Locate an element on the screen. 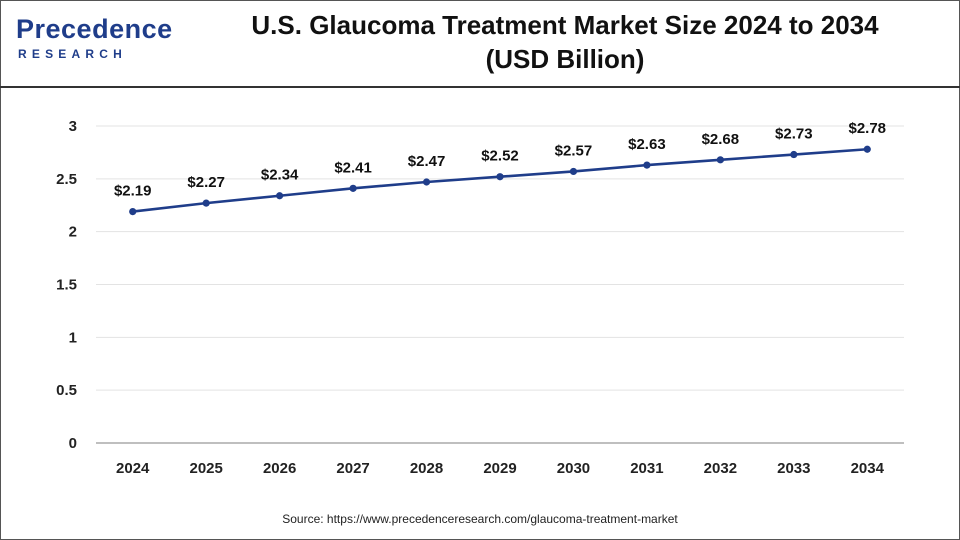 Image resolution: width=960 pixels, height=540 pixels. x-tick-label: 2033 is located at coordinates (793, 468).